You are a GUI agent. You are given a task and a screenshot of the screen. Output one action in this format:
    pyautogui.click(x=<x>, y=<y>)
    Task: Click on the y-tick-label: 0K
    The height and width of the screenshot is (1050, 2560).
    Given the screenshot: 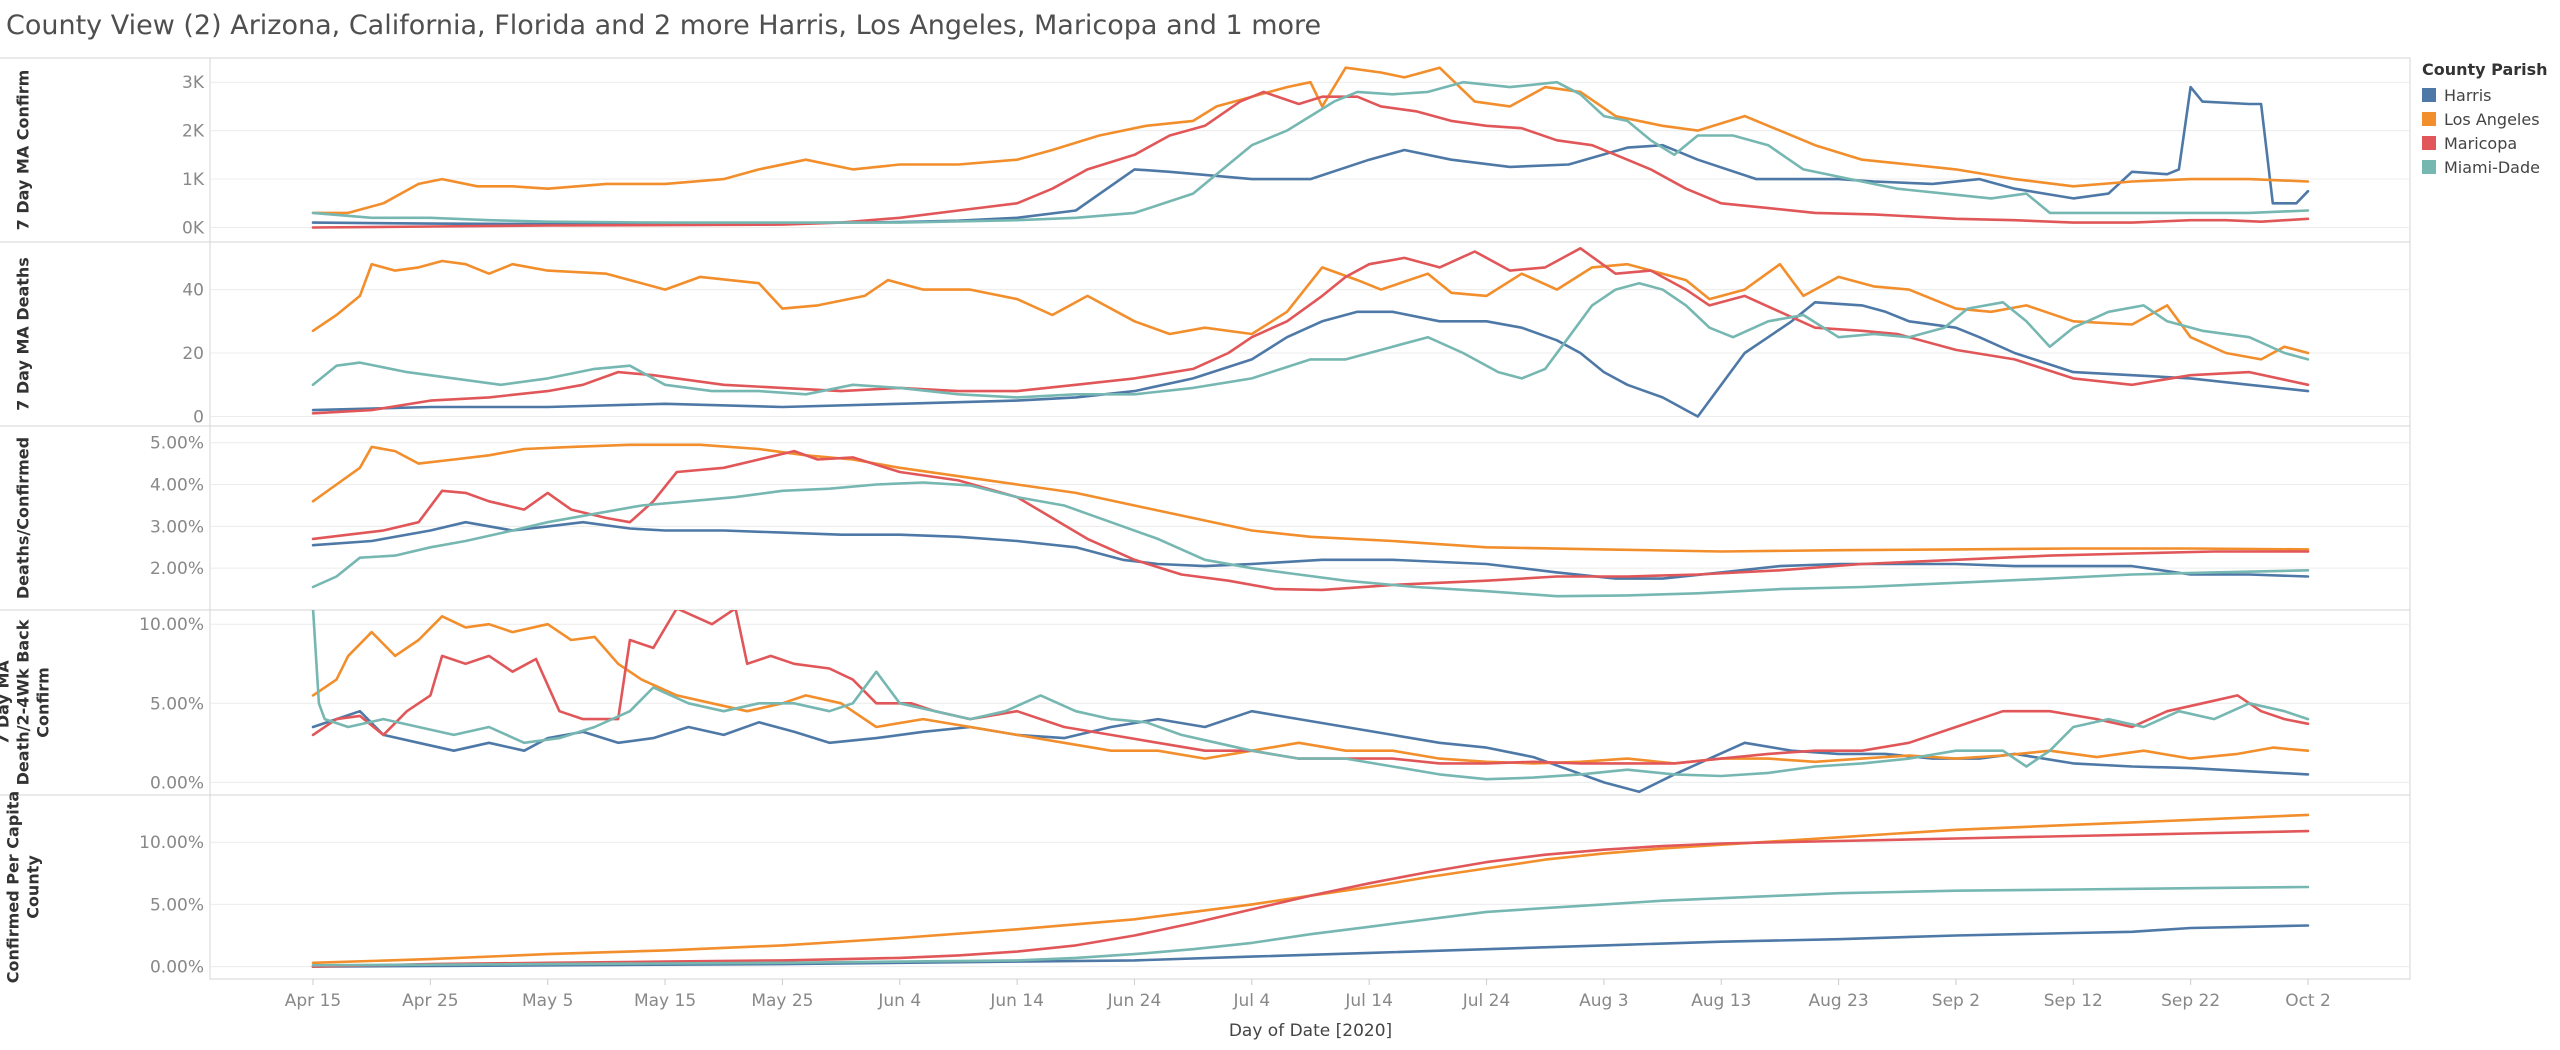 What is the action you would take?
    pyautogui.click(x=193, y=228)
    